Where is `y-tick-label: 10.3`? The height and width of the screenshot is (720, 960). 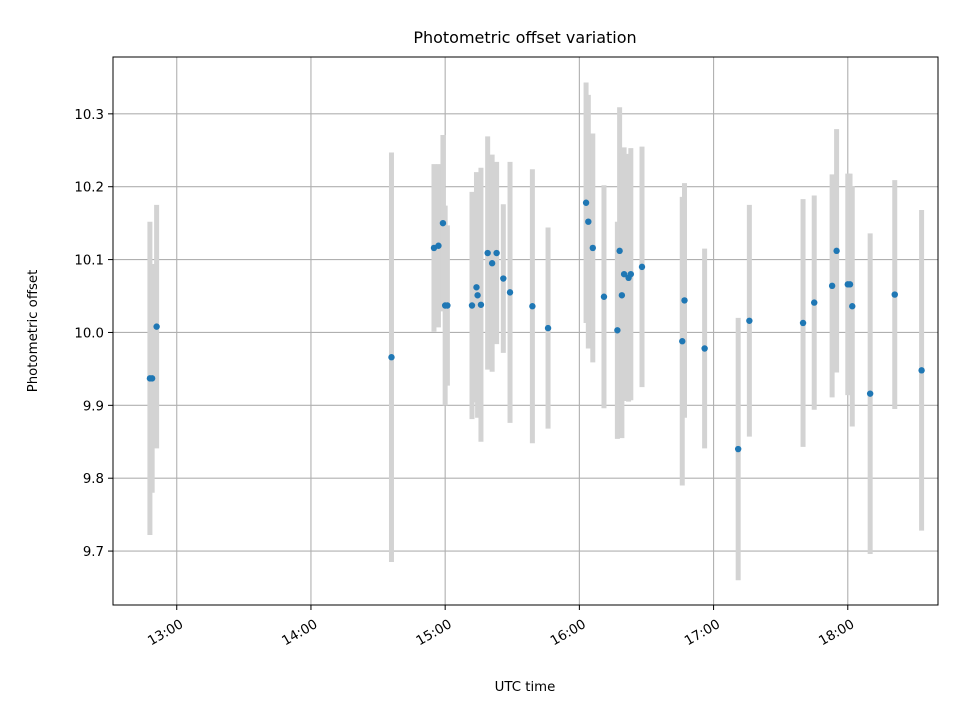 y-tick-label: 10.3 is located at coordinates (89, 115).